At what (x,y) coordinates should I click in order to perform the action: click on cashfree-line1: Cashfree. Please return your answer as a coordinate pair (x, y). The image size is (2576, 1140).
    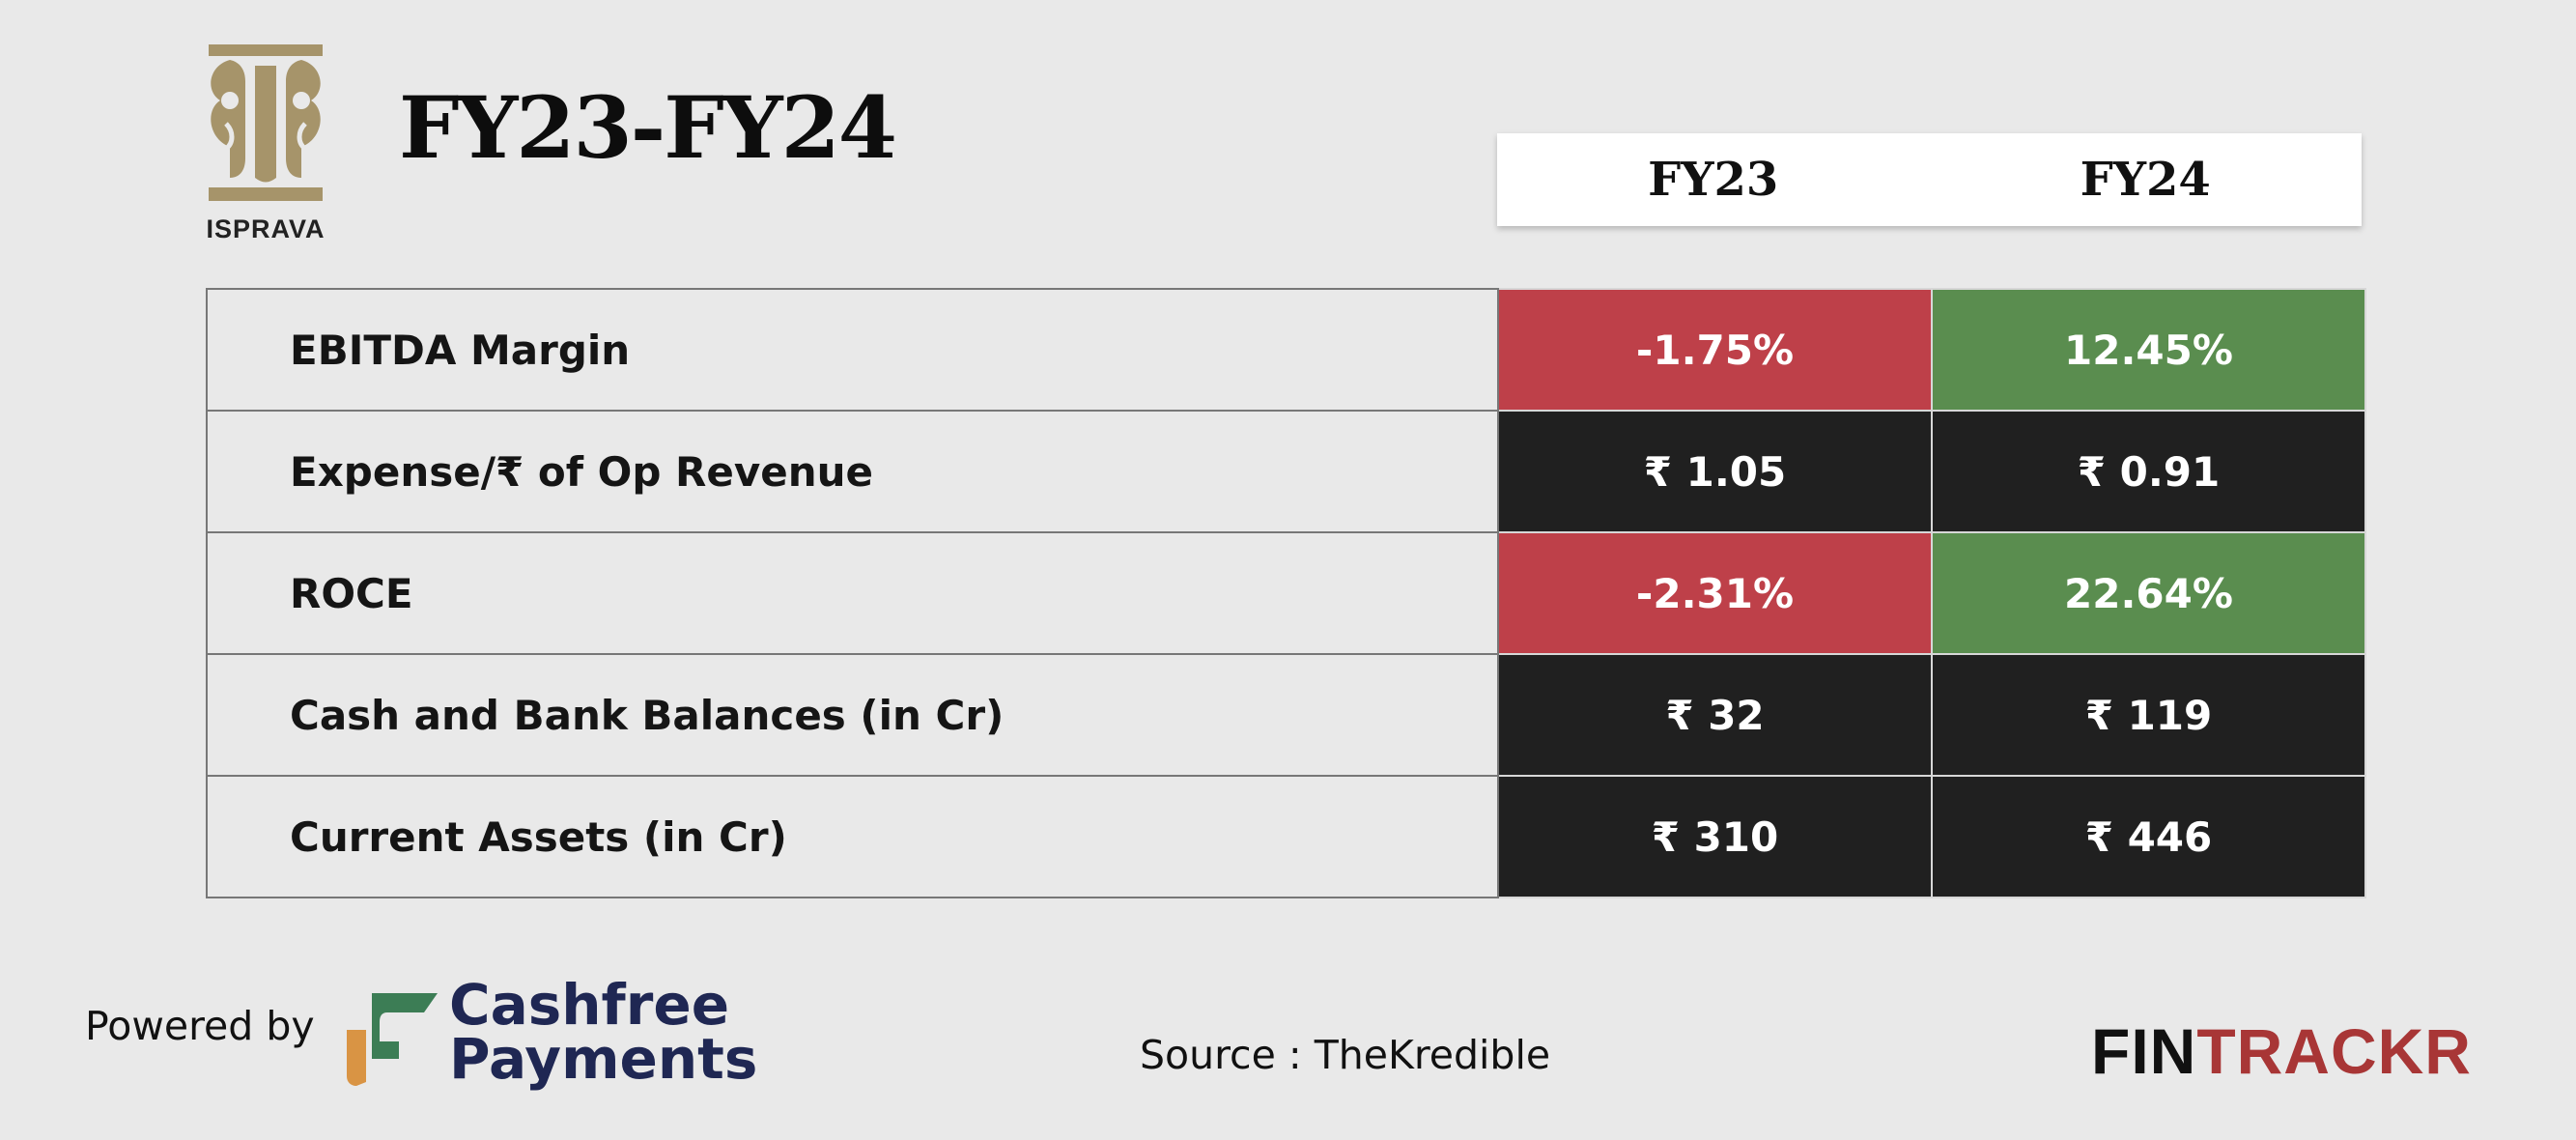
    Looking at the image, I should click on (589, 1005).